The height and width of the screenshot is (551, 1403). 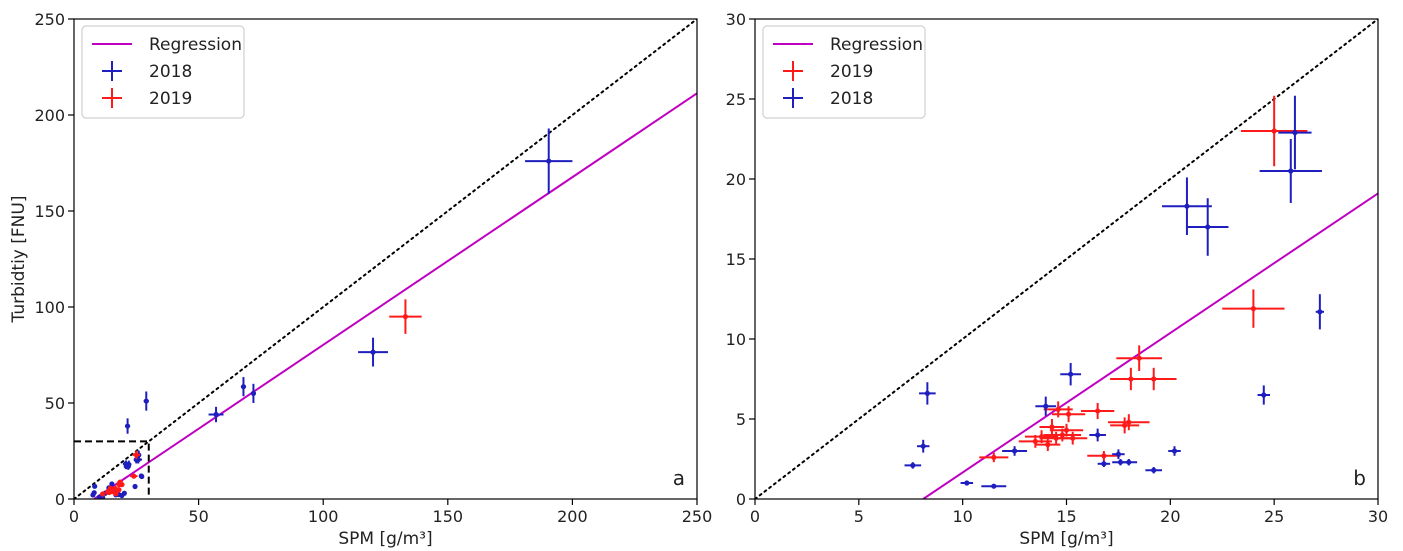 I want to click on y-tick-label: 15, so click(x=736, y=259).